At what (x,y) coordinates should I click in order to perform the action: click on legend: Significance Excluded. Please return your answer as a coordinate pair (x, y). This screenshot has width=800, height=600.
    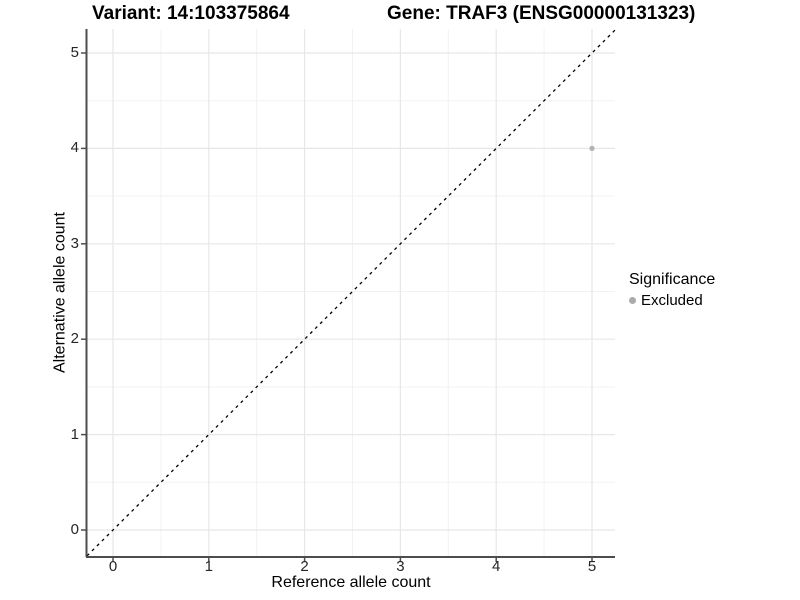
    Looking at the image, I should click on (672, 290).